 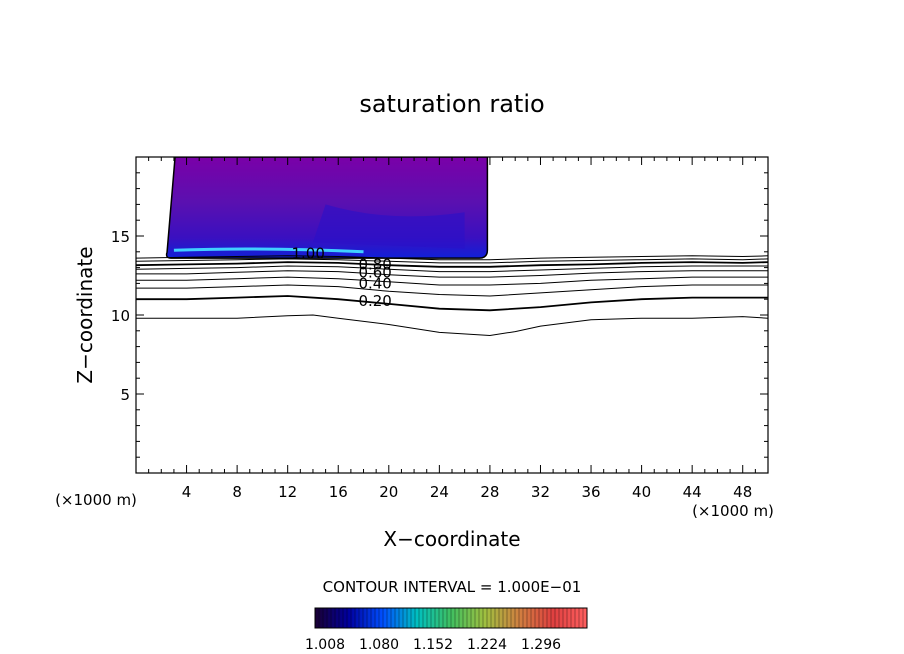 I want to click on contour-line-0.7, so click(x=452, y=269).